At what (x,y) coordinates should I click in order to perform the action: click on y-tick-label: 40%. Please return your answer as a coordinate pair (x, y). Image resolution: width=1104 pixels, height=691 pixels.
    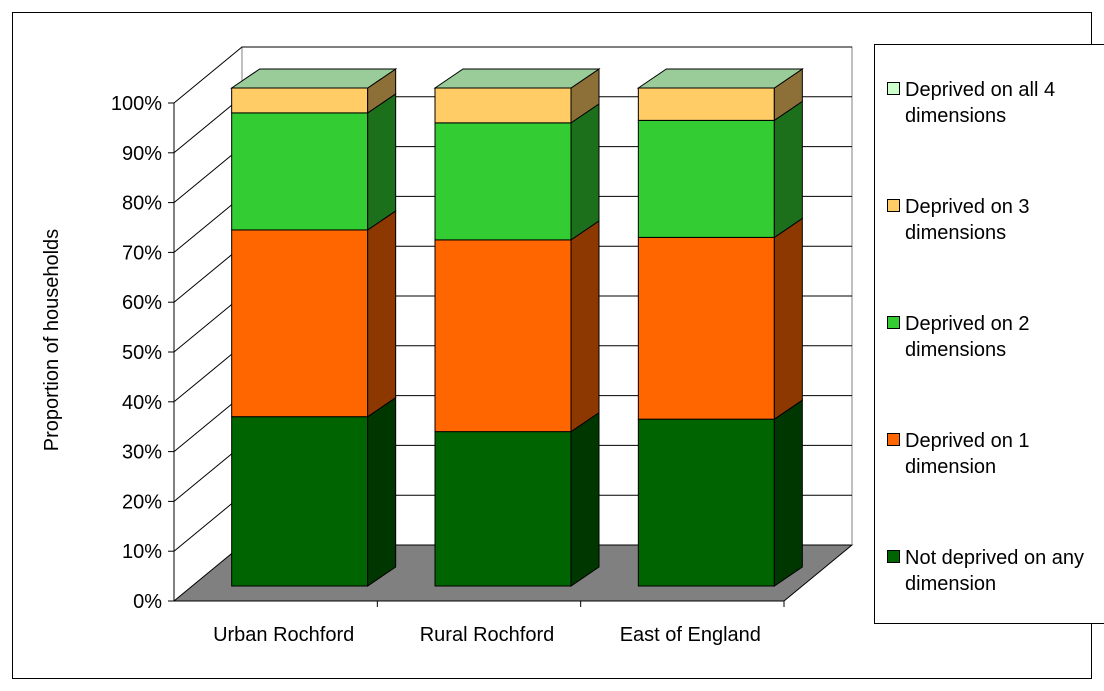
    Looking at the image, I should click on (142, 403).